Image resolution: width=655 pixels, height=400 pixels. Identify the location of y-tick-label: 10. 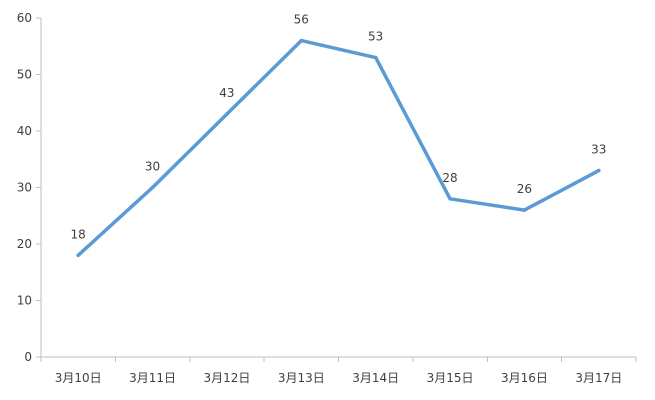
(24, 301).